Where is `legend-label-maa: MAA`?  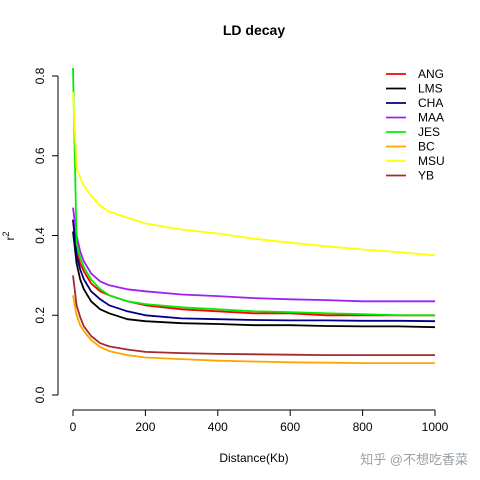 legend-label-maa: MAA is located at coordinates (431, 118).